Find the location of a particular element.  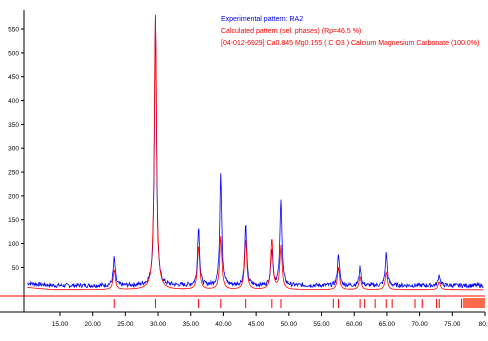

x-tick-label: 25.00 is located at coordinates (125, 324).